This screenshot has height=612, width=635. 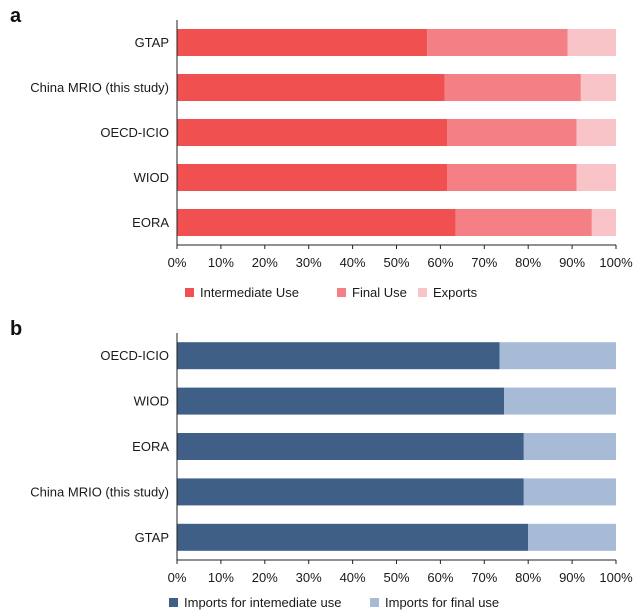 I want to click on legend-label-2: Final Use, so click(x=379, y=292).